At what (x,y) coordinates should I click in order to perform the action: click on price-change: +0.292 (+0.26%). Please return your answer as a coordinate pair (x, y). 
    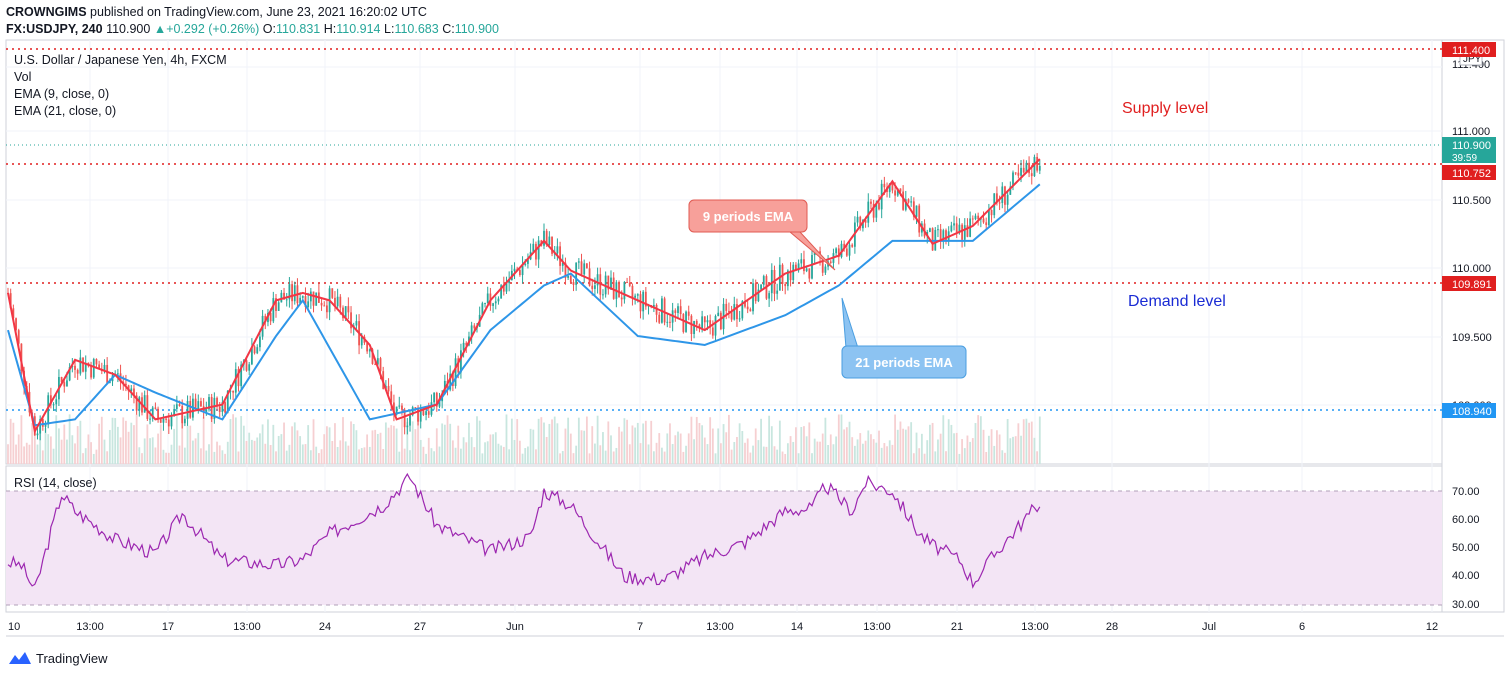
    Looking at the image, I should click on (213, 29).